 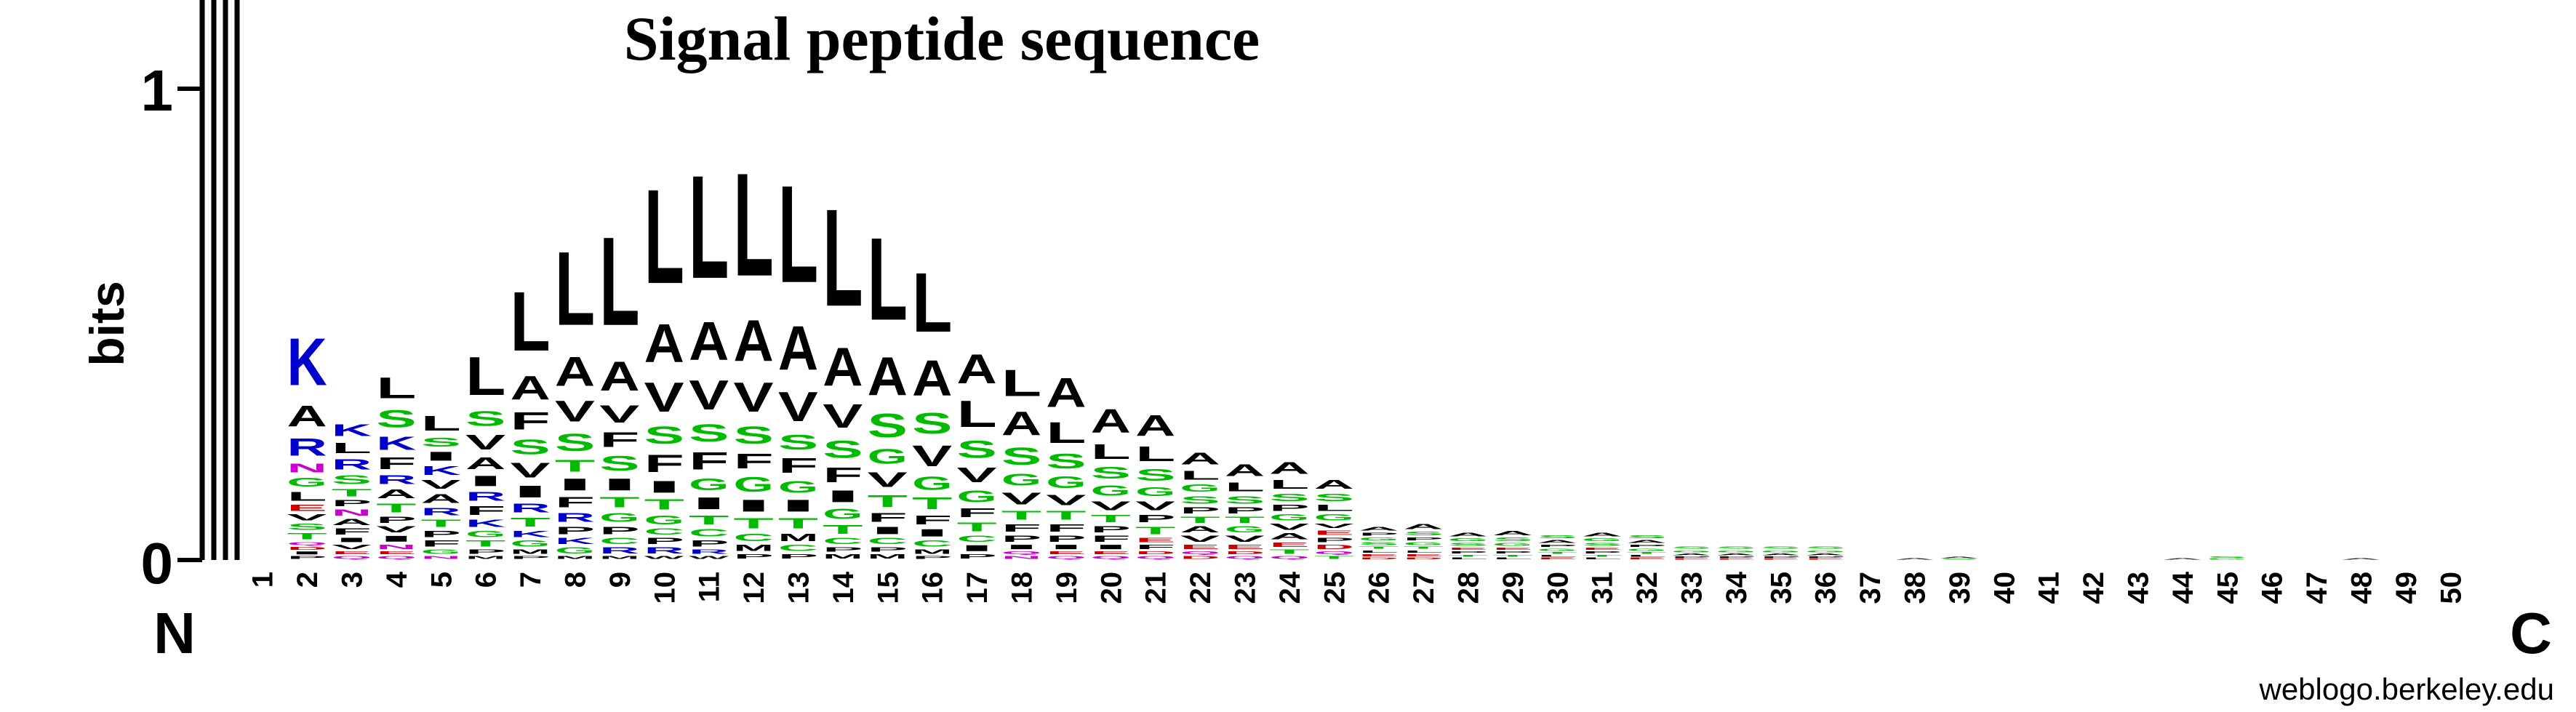 What do you see at coordinates (1469, 588) in the screenshot?
I see `x-tick-label: 28` at bounding box center [1469, 588].